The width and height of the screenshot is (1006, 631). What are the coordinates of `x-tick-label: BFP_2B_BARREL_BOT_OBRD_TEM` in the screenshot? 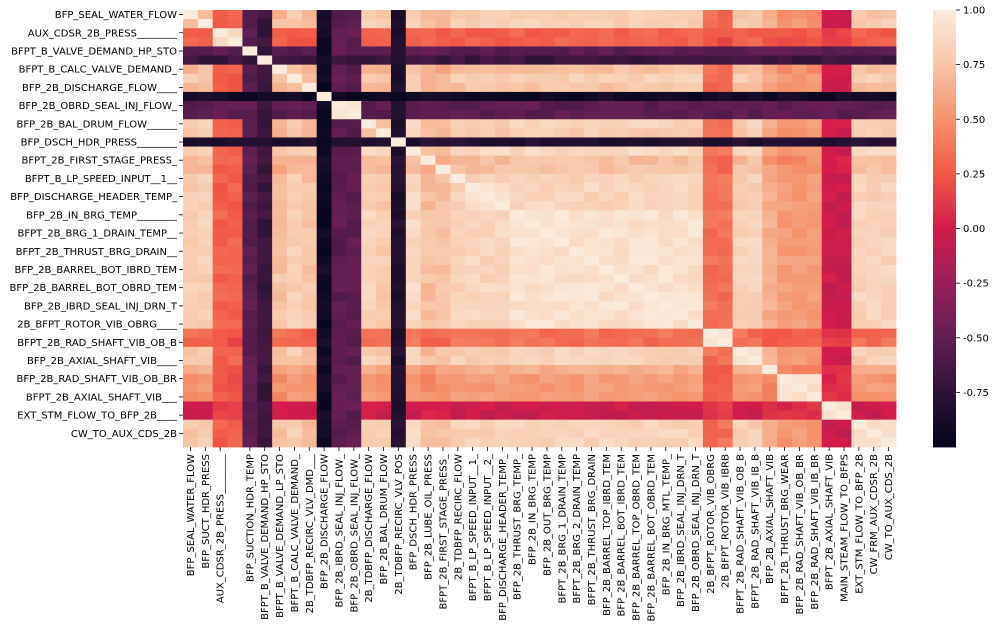 It's located at (651, 537).